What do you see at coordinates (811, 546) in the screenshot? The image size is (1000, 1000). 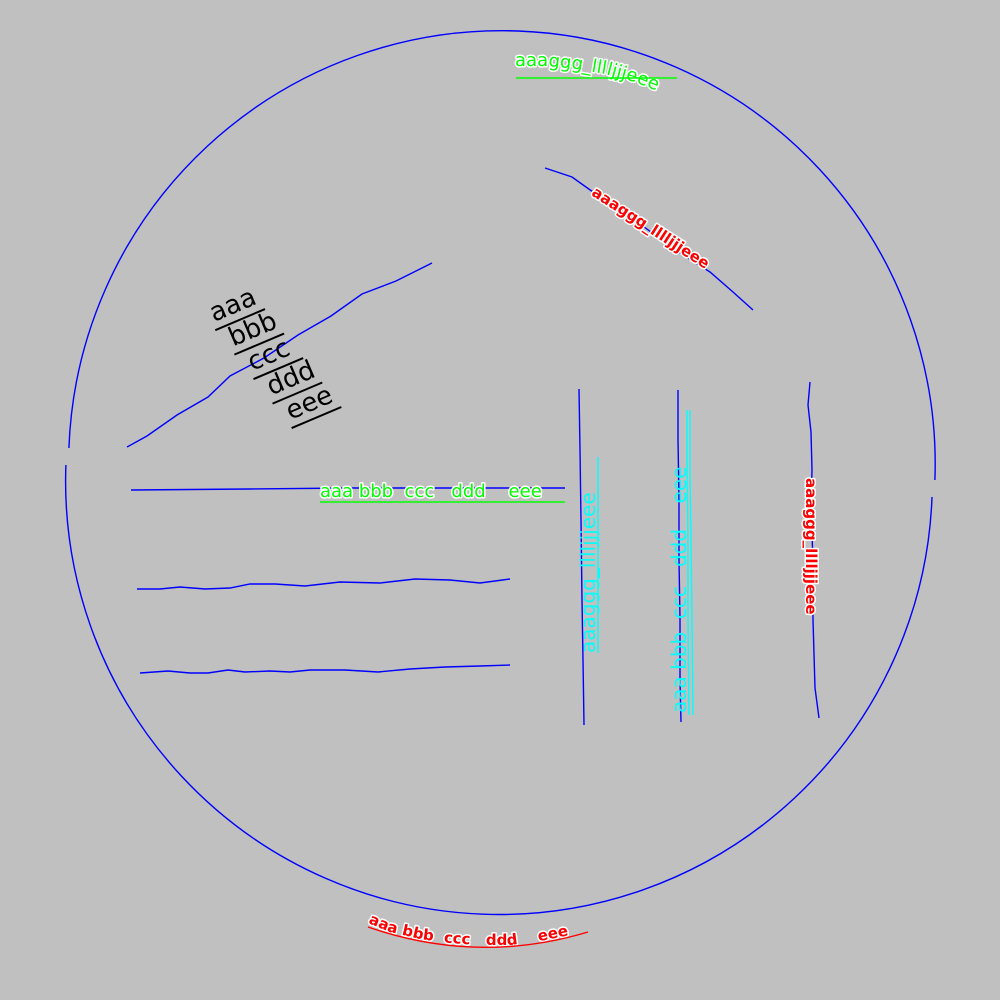 I see `label-vertical-red: aaaggg_lllljjjeee` at bounding box center [811, 546].